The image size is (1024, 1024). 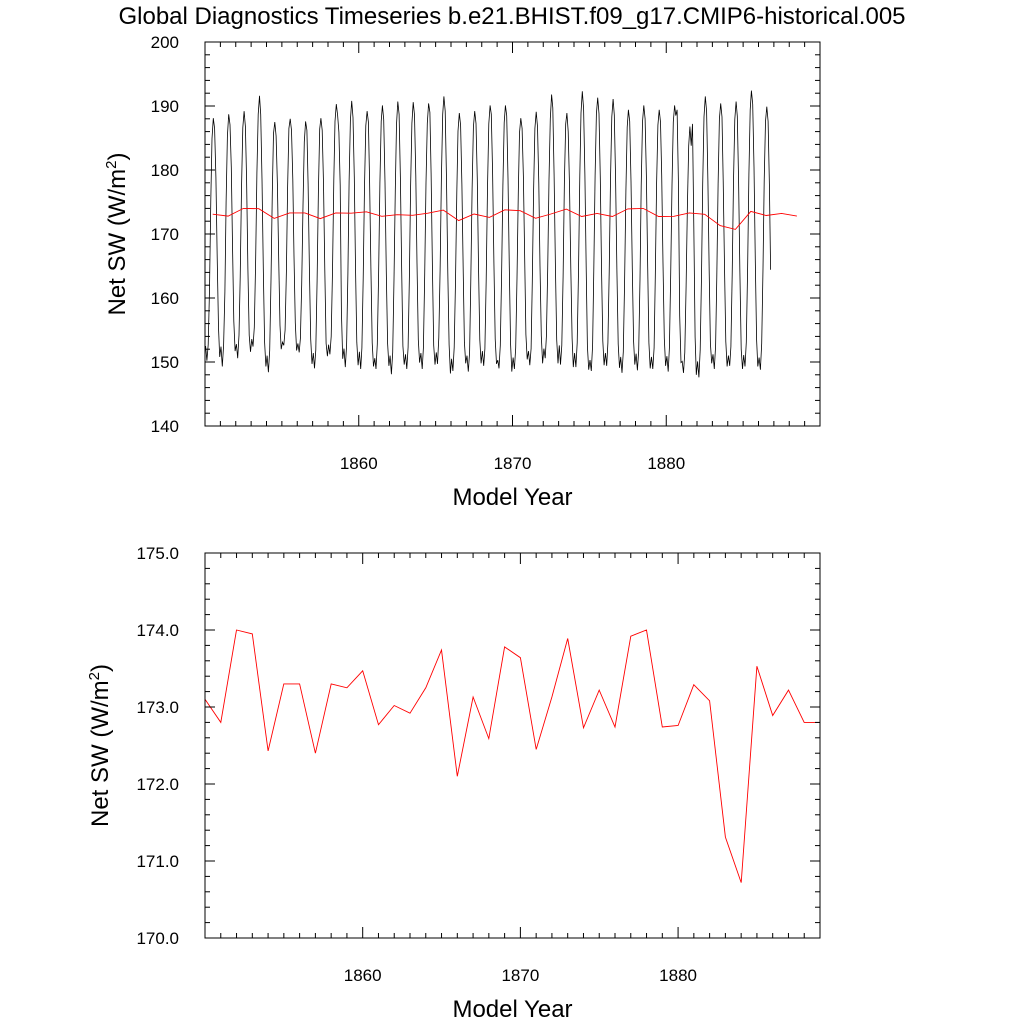 I want to click on y-tick-label: 170.0, so click(x=157, y=938).